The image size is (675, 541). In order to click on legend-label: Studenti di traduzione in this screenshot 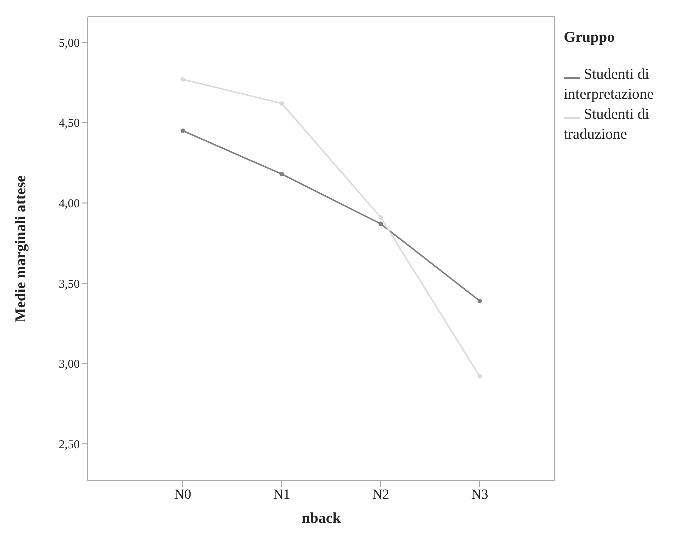, I will do `click(607, 125)`.